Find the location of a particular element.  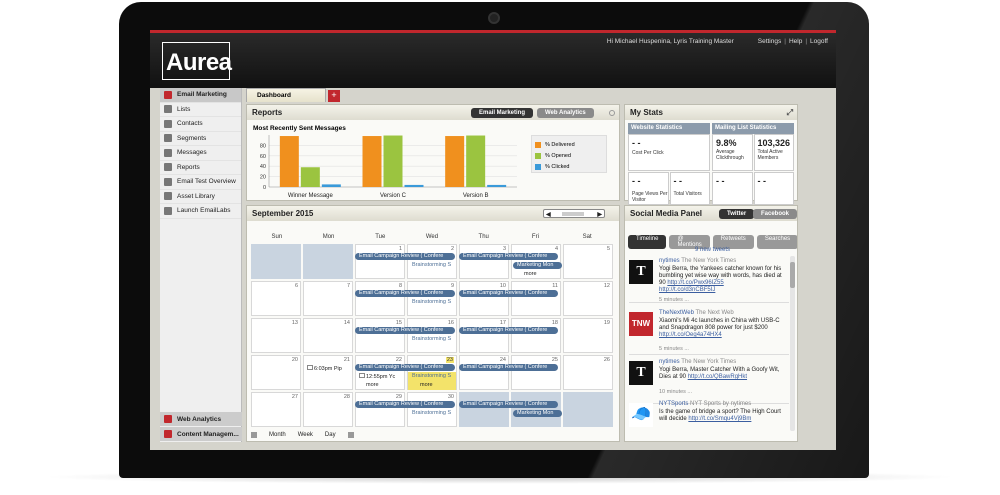

calendar-day: 13 is located at coordinates (276, 335).